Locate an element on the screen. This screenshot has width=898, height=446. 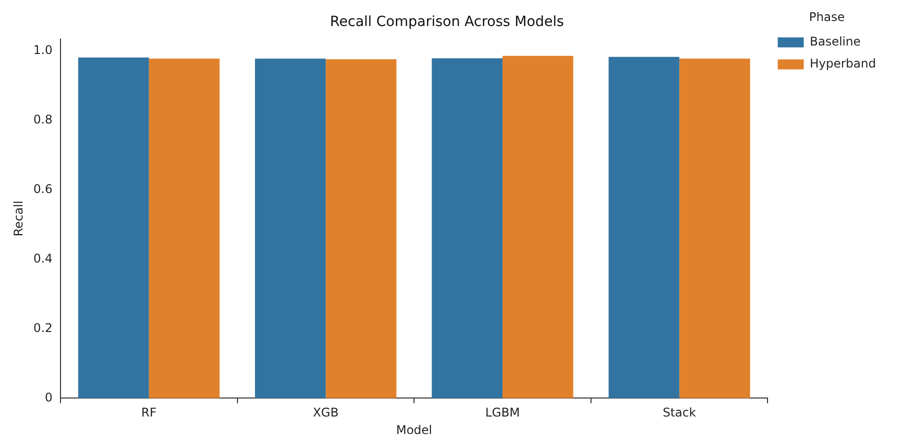
legend-title: Phase is located at coordinates (826, 17).